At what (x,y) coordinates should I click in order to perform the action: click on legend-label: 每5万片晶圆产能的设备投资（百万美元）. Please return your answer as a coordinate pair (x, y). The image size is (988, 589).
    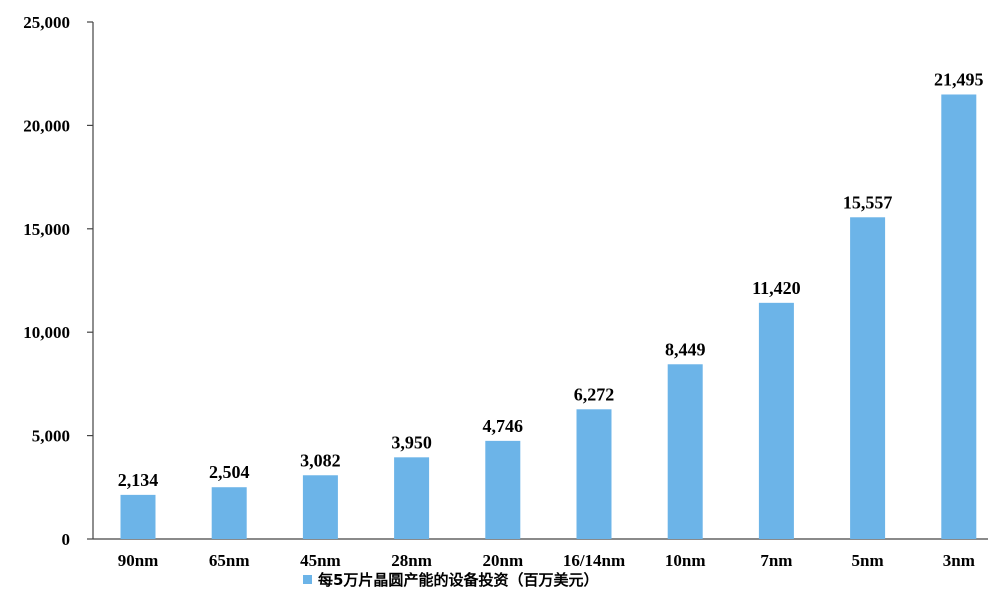
    Looking at the image, I should click on (458, 580).